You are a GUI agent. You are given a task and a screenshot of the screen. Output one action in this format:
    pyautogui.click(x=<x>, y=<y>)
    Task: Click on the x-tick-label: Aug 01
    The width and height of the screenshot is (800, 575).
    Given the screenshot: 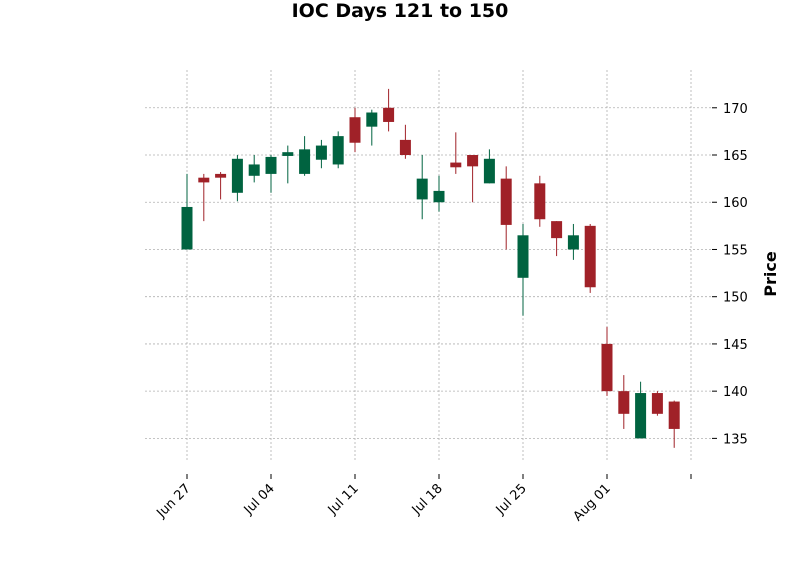 What is the action you would take?
    pyautogui.click(x=592, y=502)
    